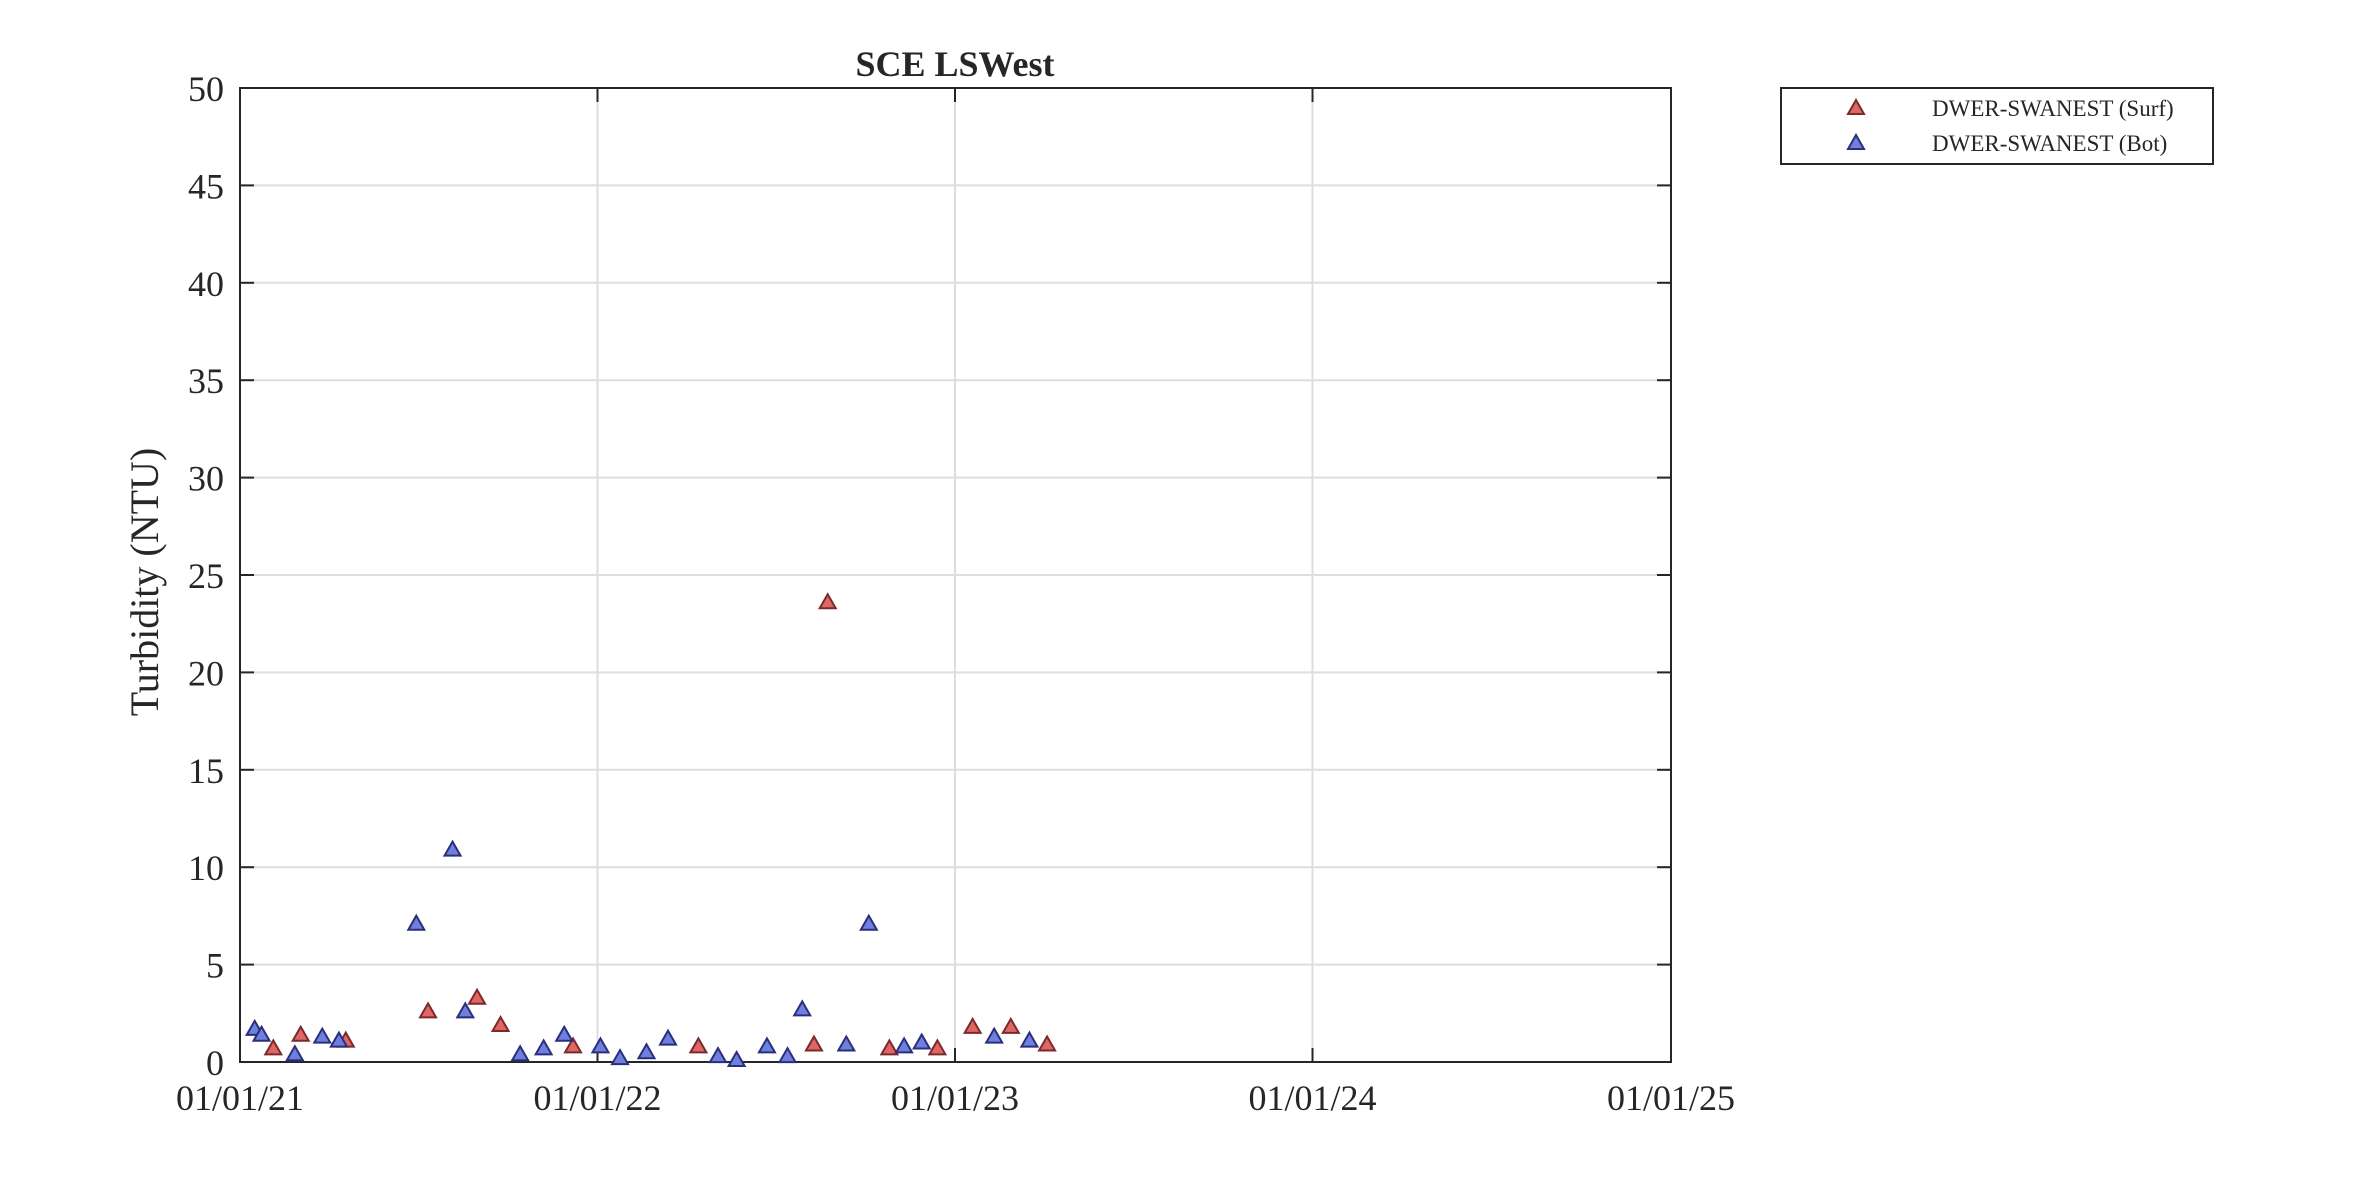 This screenshot has height=1181, width=2362. I want to click on y-tick-label: 0, so click(215, 1063).